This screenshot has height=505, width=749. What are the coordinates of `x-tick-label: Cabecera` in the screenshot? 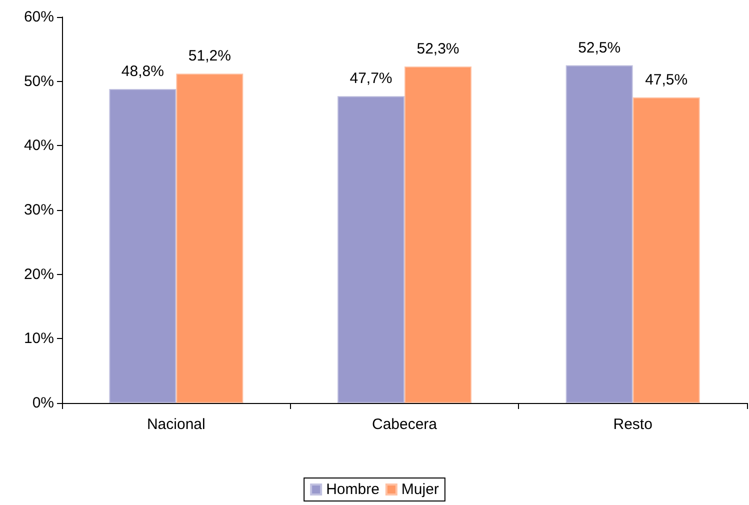 It's located at (405, 424).